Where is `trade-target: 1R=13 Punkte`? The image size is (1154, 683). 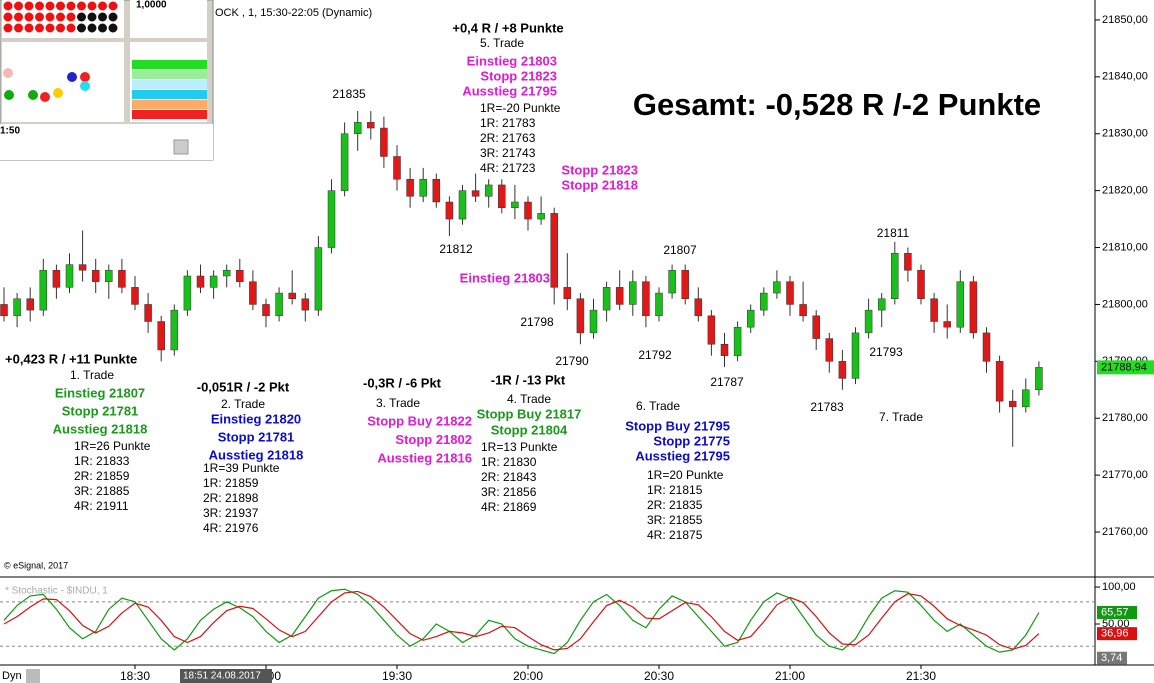 trade-target: 1R=13 Punkte is located at coordinates (519, 447).